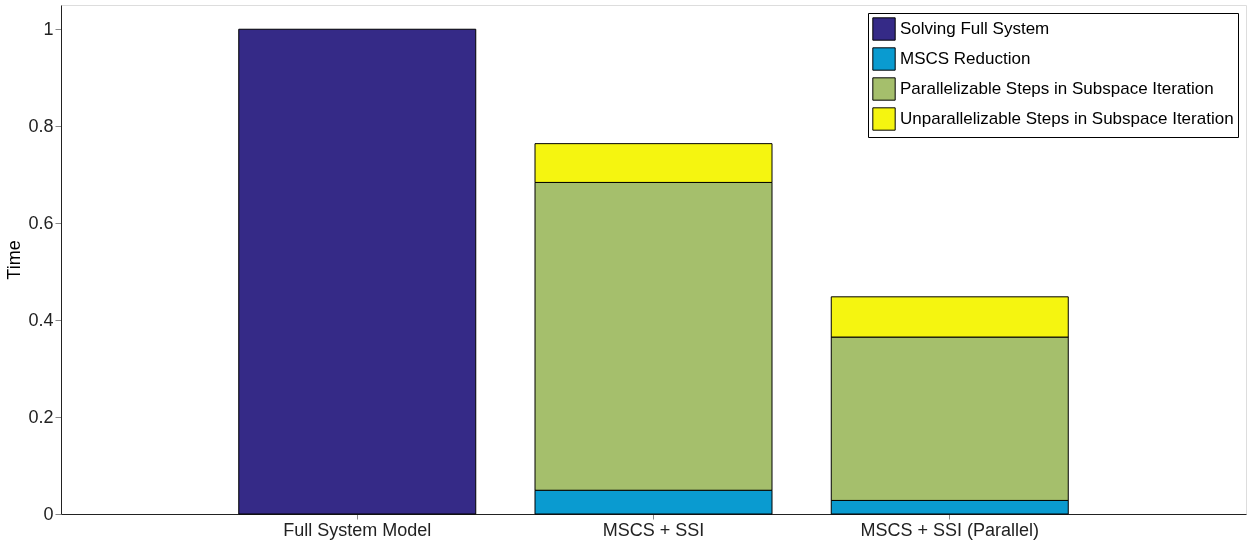 Image resolution: width=1251 pixels, height=544 pixels. I want to click on legend-label: Parallelizable Steps in Subspace Iteration, so click(1057, 88).